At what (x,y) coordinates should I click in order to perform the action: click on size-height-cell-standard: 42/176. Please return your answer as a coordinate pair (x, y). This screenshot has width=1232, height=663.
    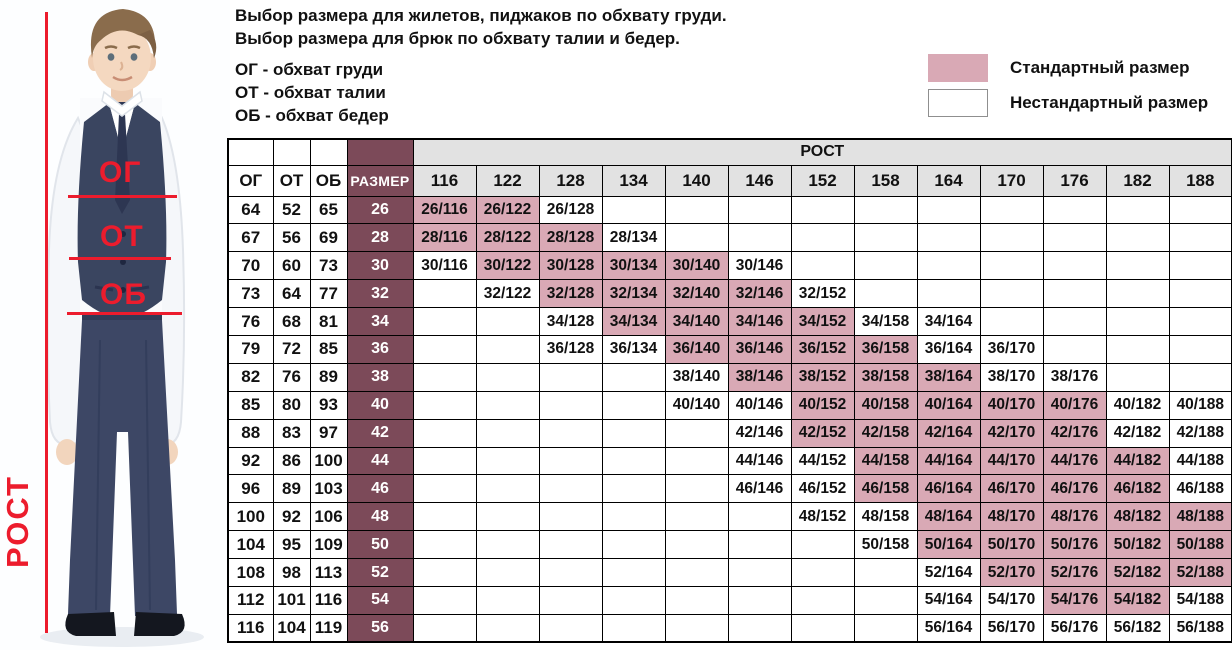
    Looking at the image, I should click on (1074, 433).